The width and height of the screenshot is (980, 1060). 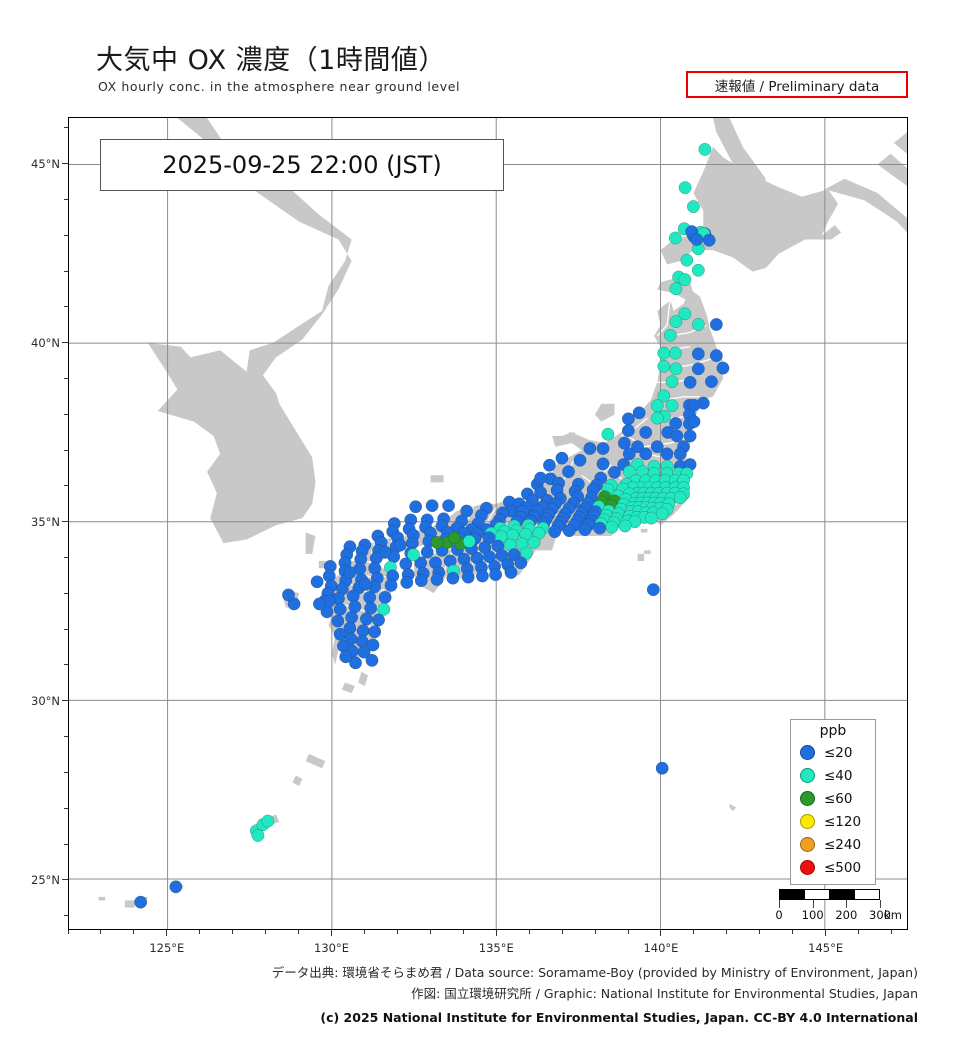 I want to click on legend-row-5: ≤500, so click(x=833, y=867).